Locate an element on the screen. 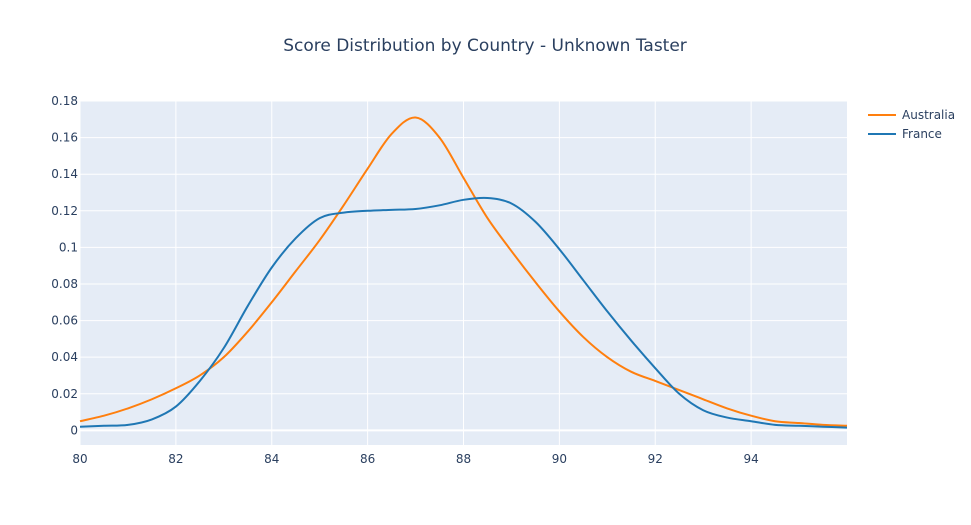 The height and width of the screenshot is (525, 971). y-tick-label: 0.18 is located at coordinates (64, 101).